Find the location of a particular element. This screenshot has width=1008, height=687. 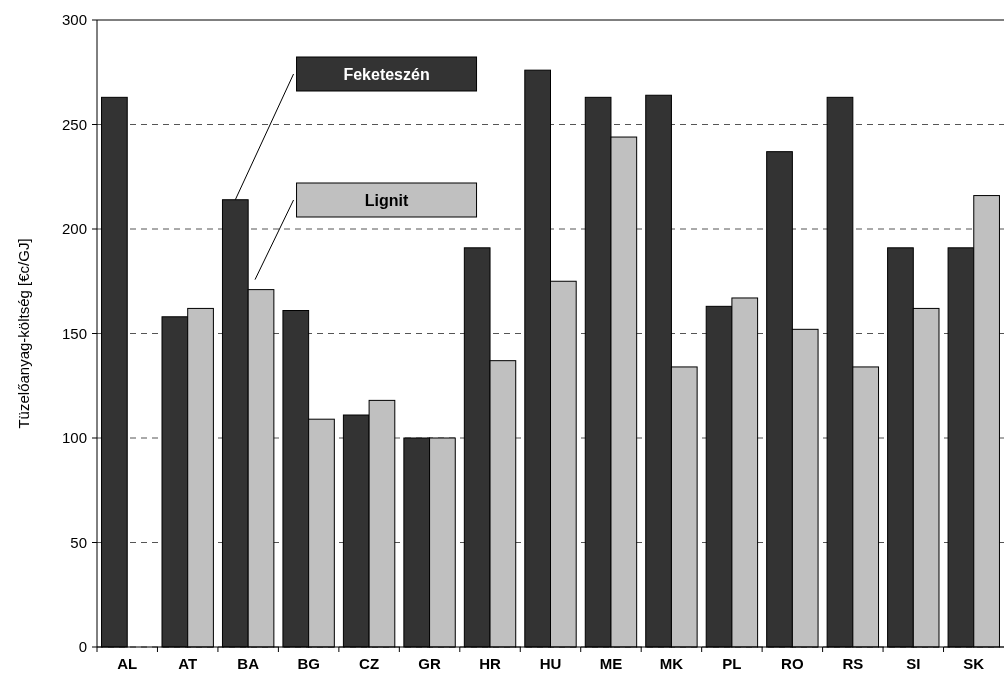

x-tick-label: RS is located at coordinates (853, 663).